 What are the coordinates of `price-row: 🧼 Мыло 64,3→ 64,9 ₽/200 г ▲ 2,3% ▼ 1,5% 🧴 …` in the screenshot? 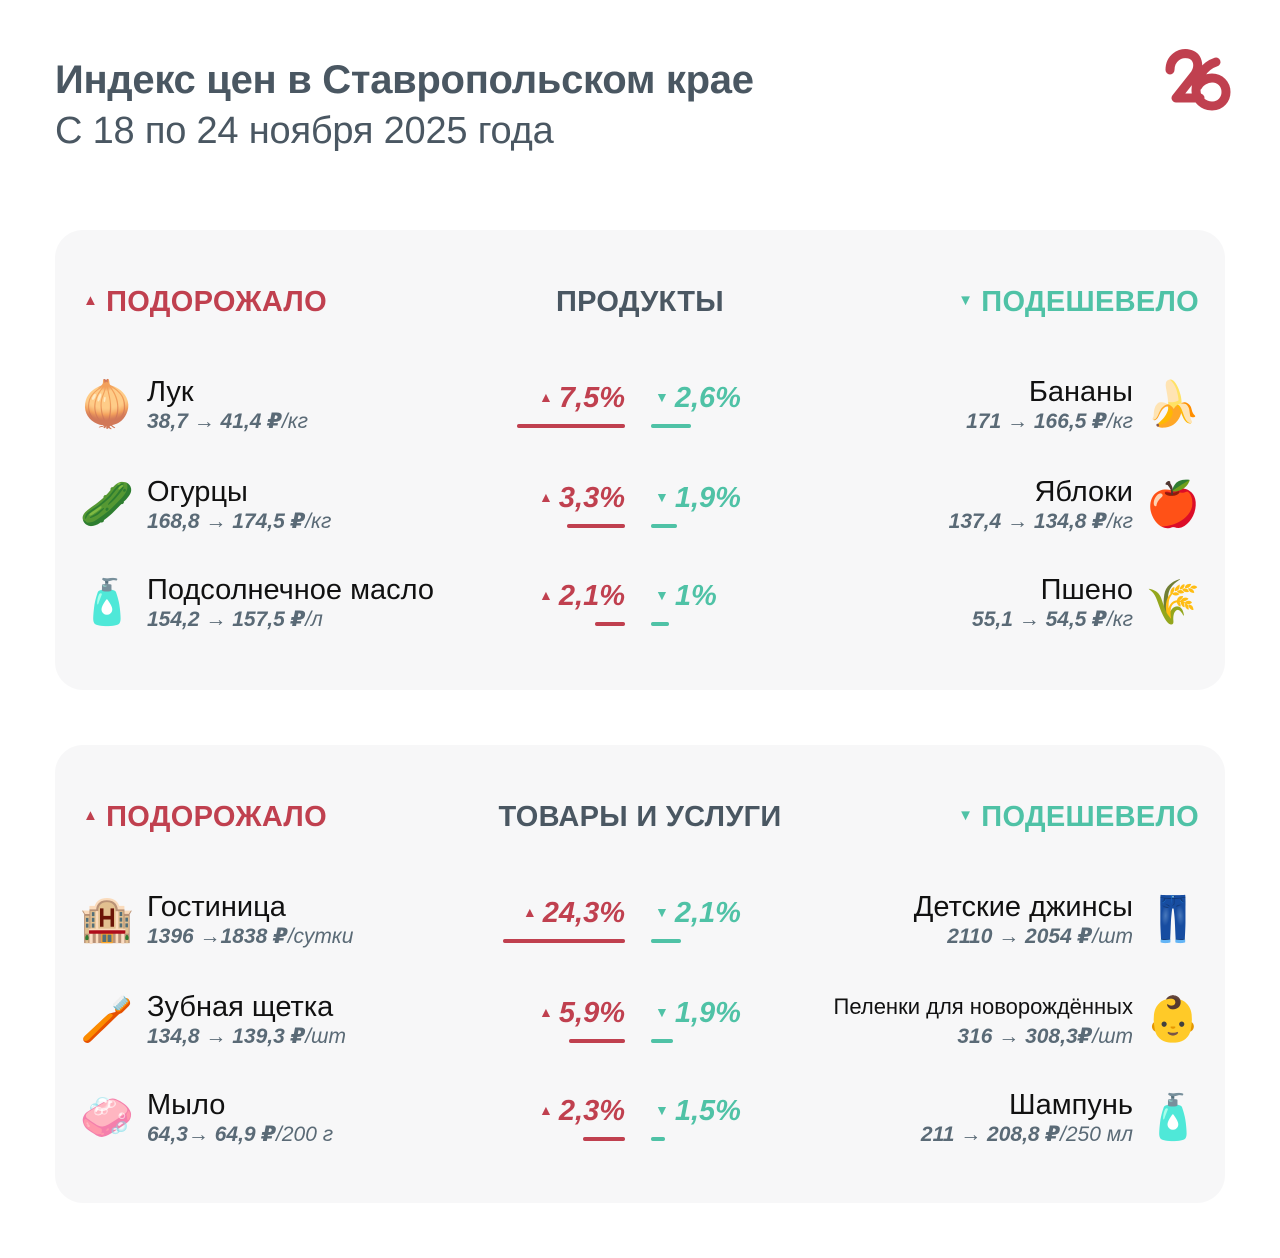 It's located at (640, 1118).